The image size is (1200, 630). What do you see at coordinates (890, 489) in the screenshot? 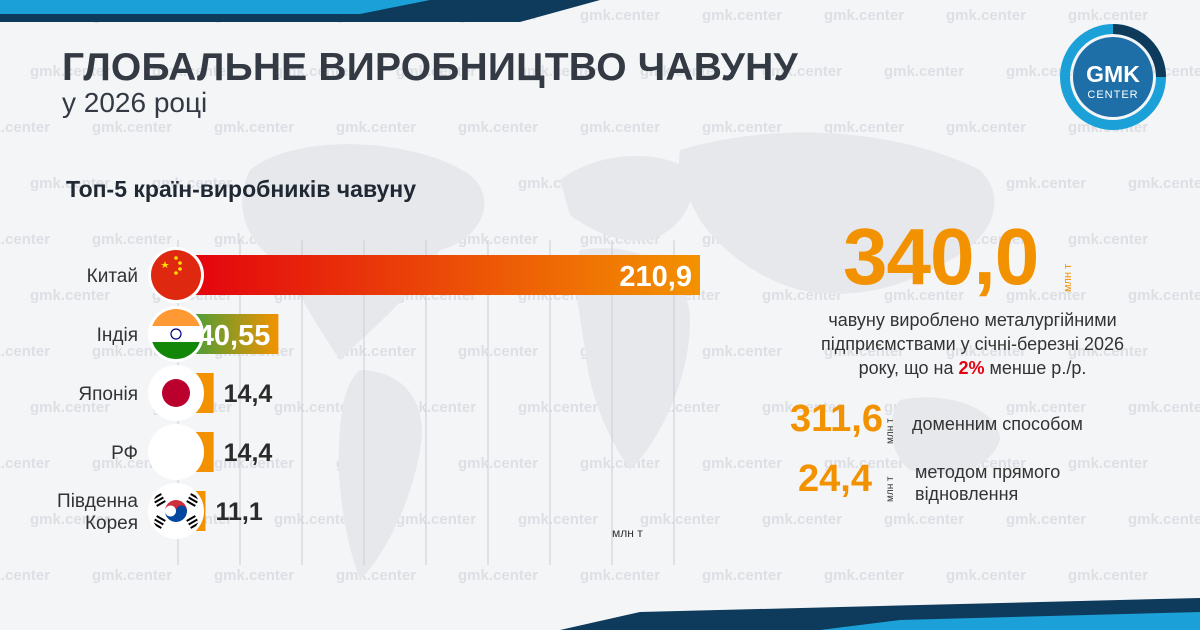
I see `direct-reduction-unit: млн т` at bounding box center [890, 489].